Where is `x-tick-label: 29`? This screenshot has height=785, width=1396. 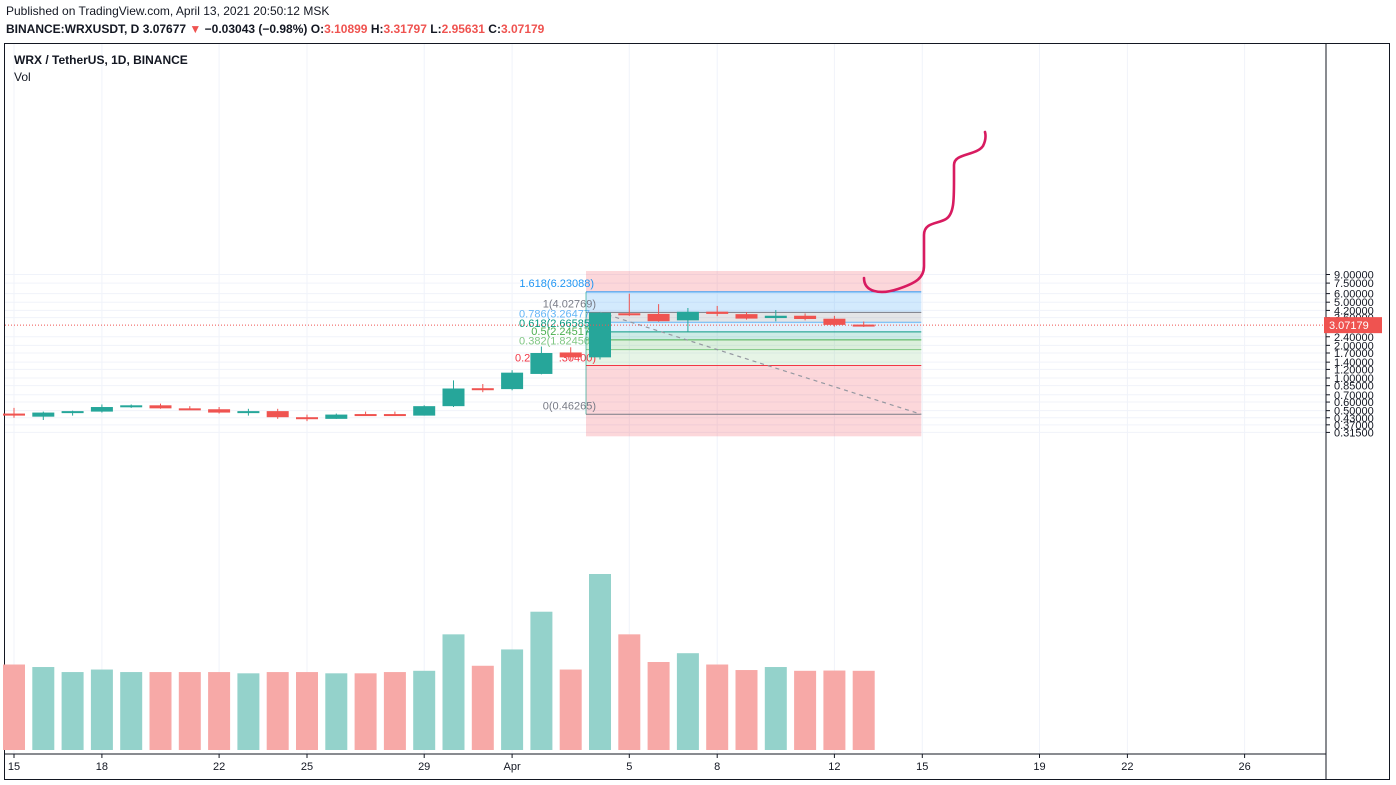 x-tick-label: 29 is located at coordinates (424, 767).